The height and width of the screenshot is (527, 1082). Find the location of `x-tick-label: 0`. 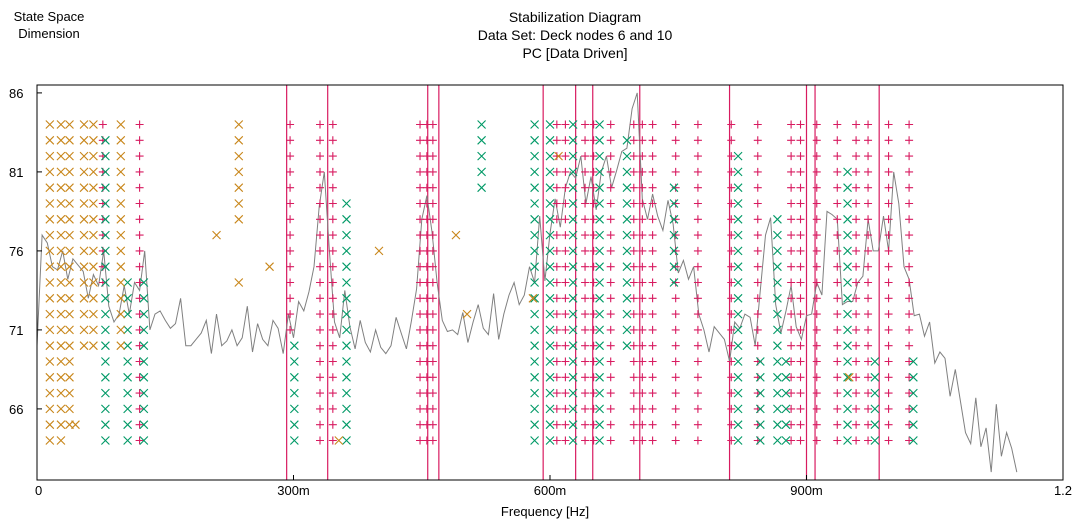

x-tick-label: 0 is located at coordinates (38, 490).